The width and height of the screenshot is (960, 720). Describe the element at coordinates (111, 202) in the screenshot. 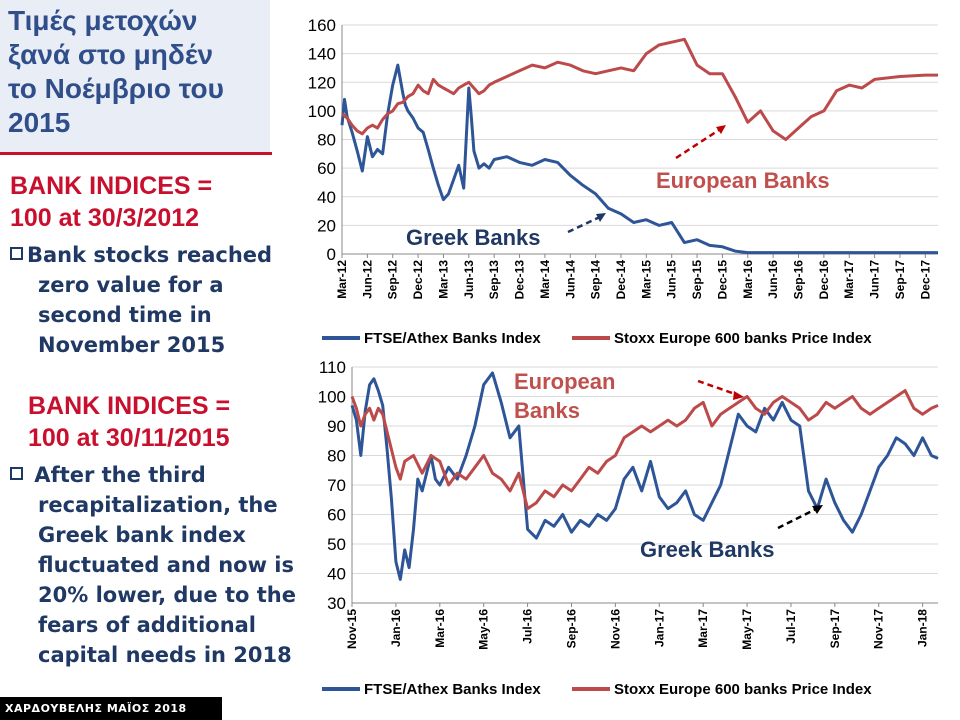

I see `index-base-1: BANK INDICES = 100 at 30/3/2012` at that location.